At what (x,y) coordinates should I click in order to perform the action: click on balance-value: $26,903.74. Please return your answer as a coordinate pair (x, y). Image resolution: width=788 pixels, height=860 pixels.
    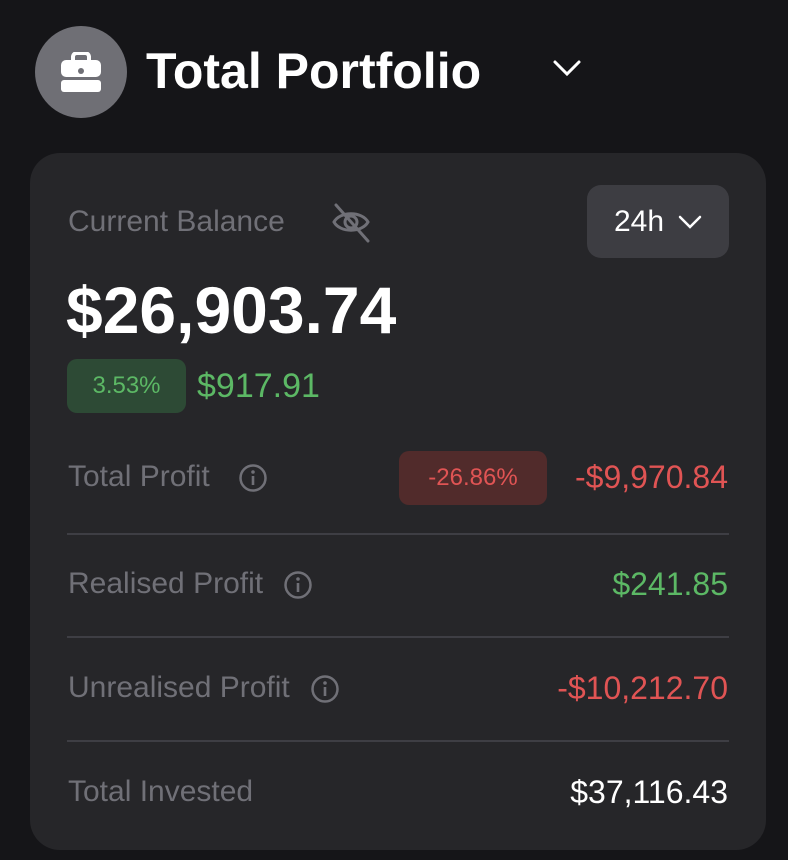
    Looking at the image, I should click on (231, 310).